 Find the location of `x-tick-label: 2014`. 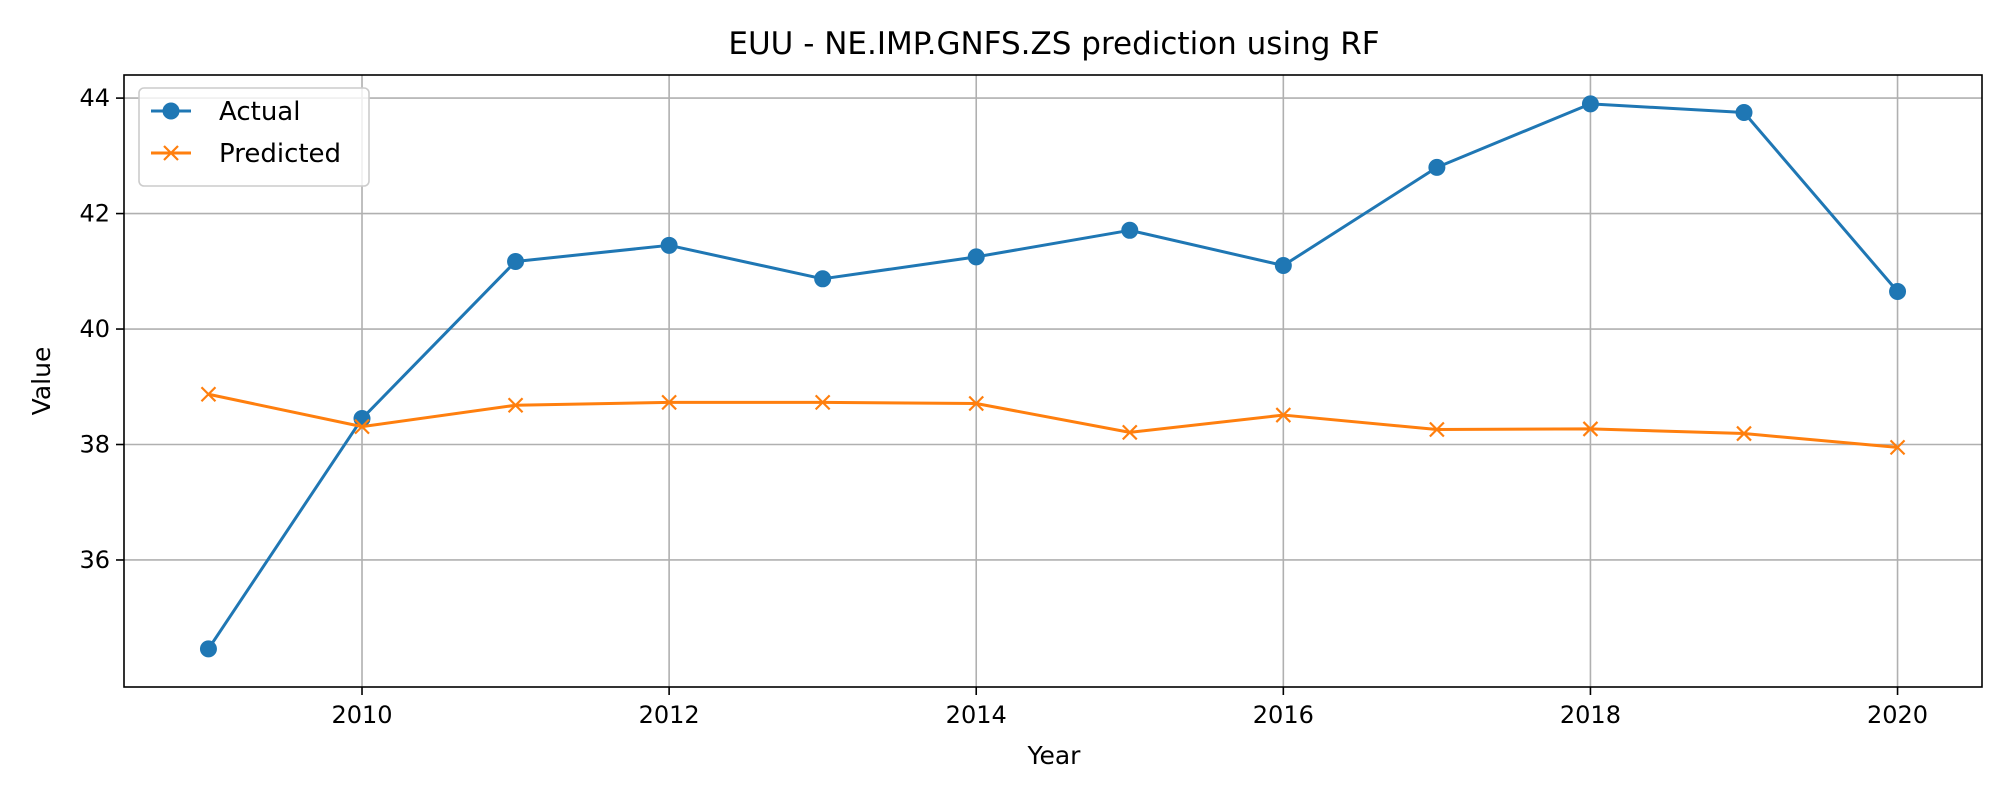

x-tick-label: 2014 is located at coordinates (976, 715).